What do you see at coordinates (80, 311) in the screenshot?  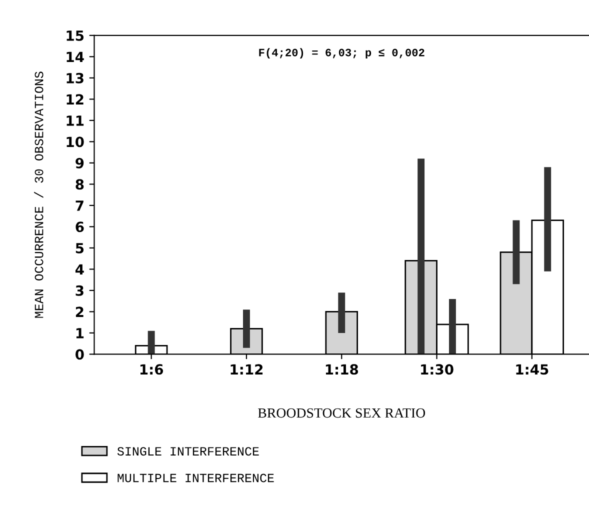 I see `y-tick-label: 2` at bounding box center [80, 311].